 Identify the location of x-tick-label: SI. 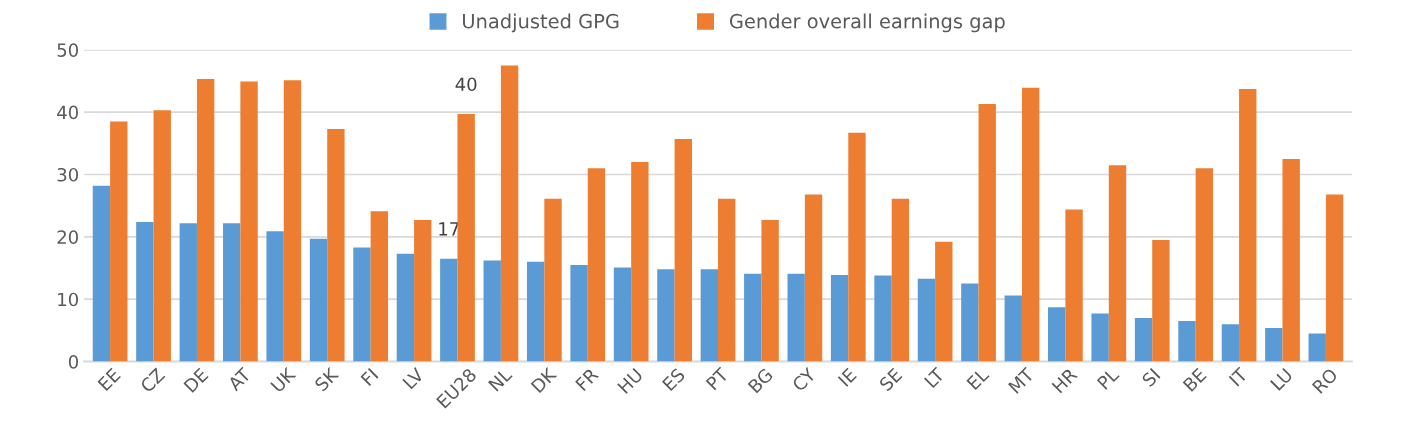
(1151, 377).